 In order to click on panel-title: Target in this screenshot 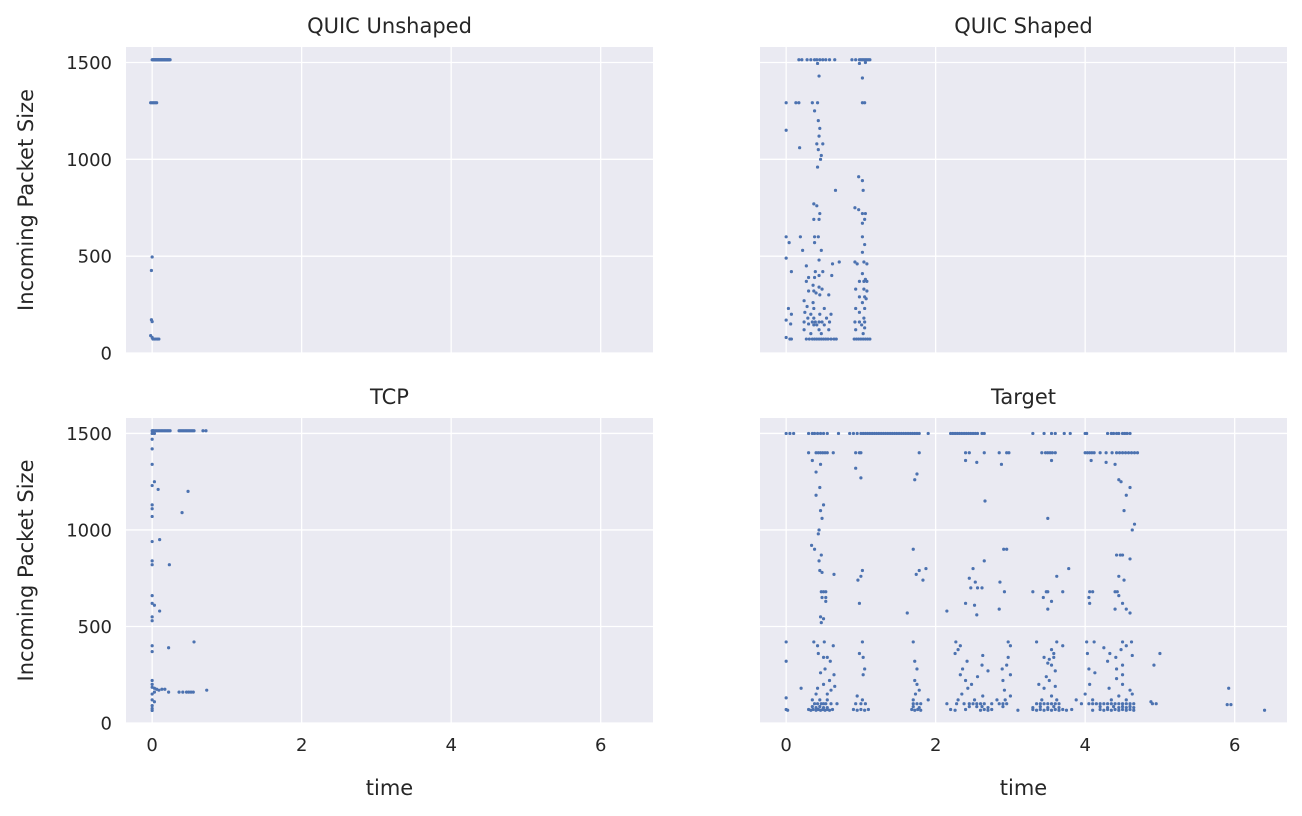, I will do `click(1023, 397)`.